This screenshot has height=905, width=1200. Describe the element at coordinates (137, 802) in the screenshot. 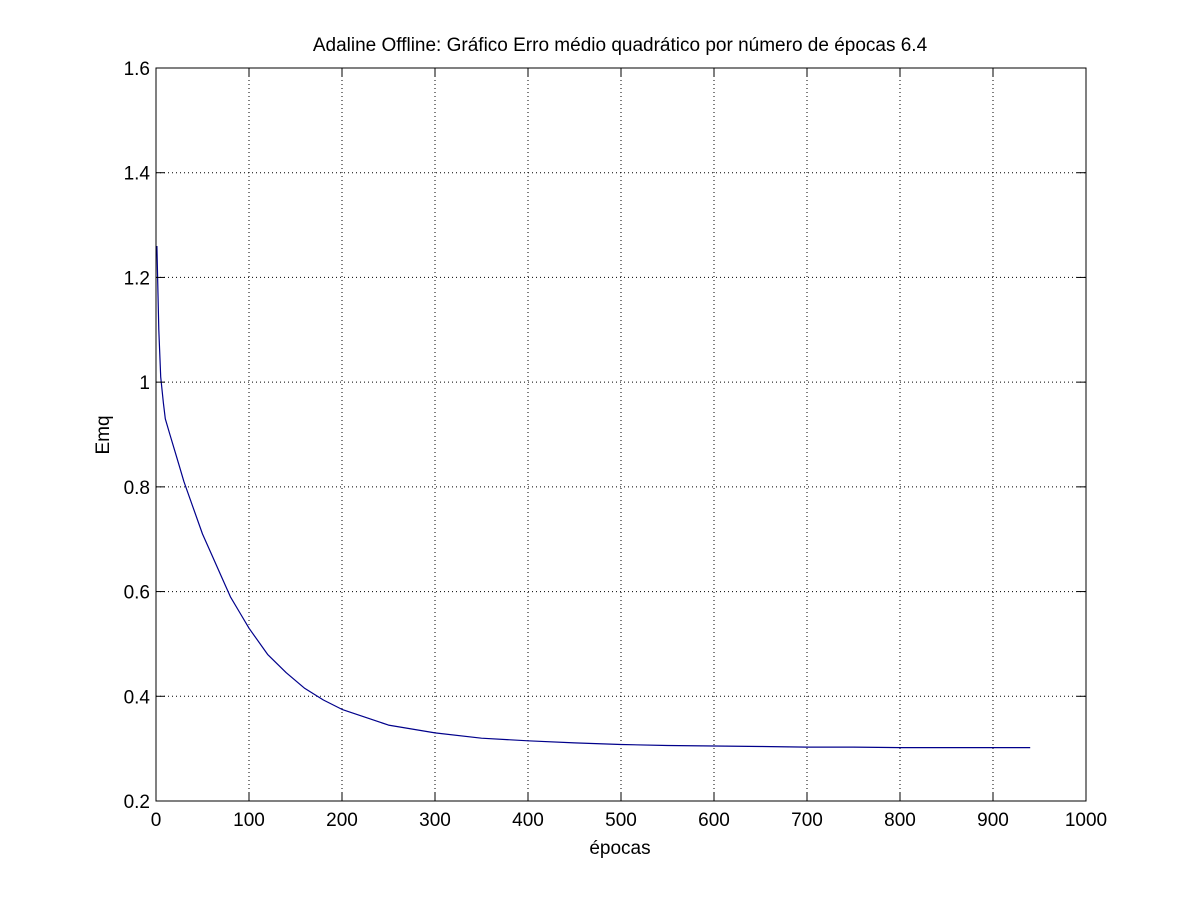

I see `y-tick-label: 0.2` at that location.